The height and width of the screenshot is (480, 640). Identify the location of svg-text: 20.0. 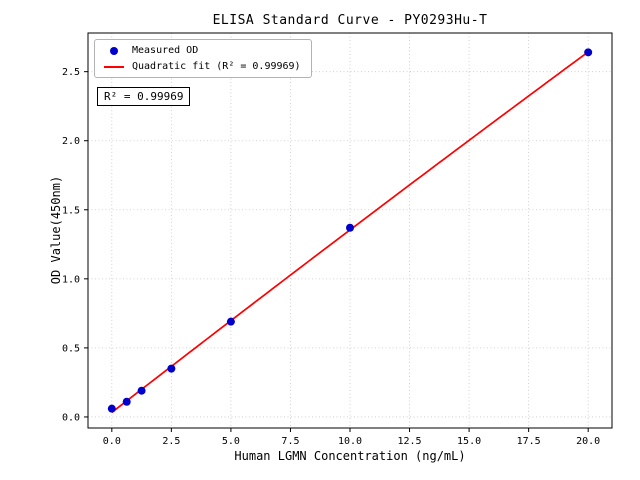
(588, 441).